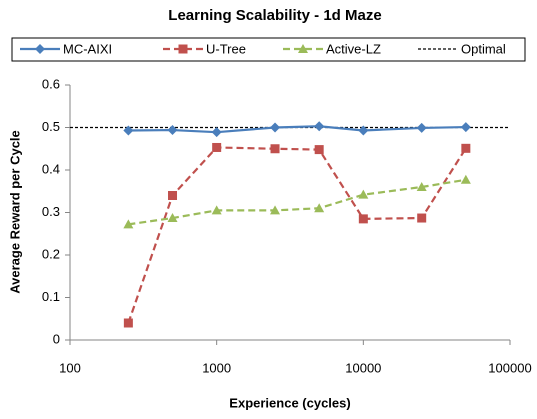 This screenshot has height=419, width=537. What do you see at coordinates (509, 367) in the screenshot?
I see `x-tick-label: 100000` at bounding box center [509, 367].